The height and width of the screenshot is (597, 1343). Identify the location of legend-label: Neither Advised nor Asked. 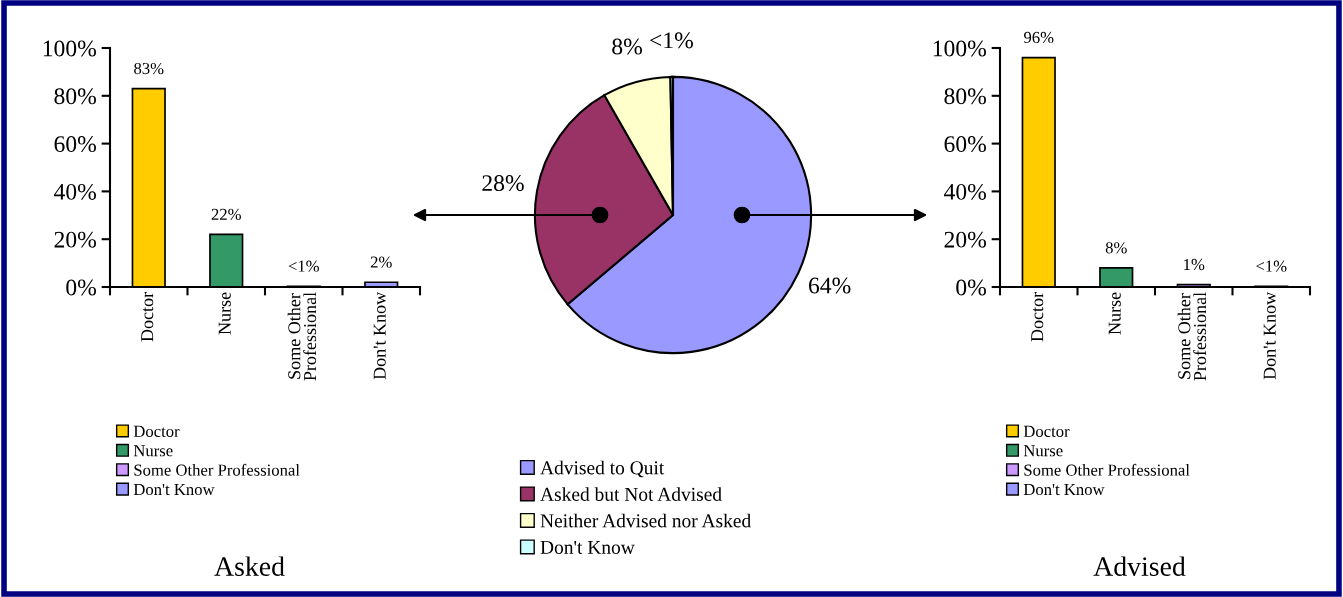
(645, 520).